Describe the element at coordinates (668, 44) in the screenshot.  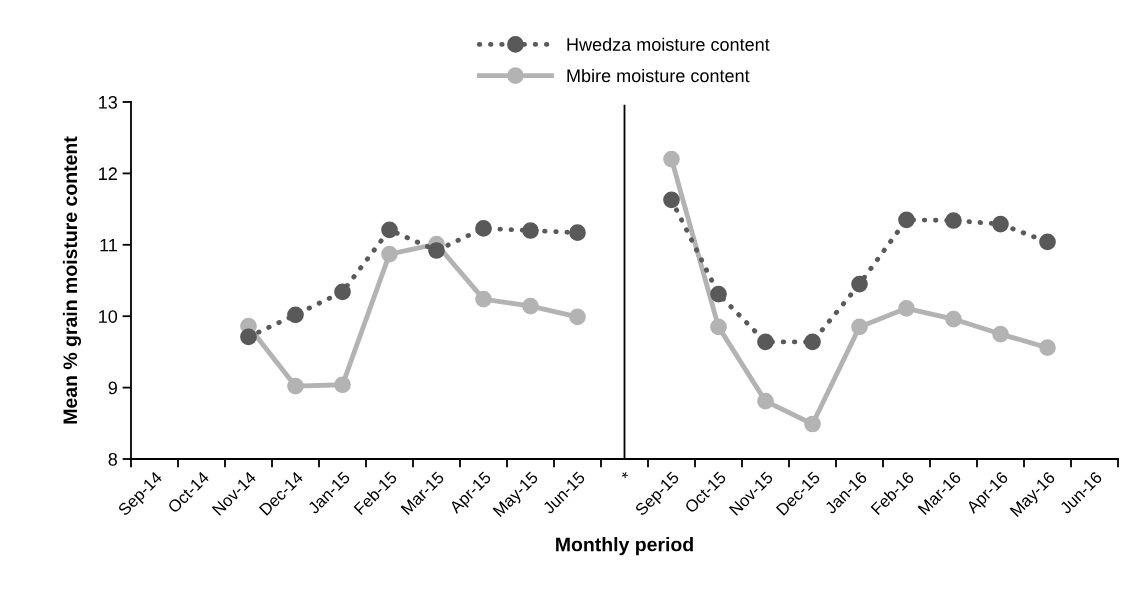
I see `legend-label: Hwedza moisture content` at that location.